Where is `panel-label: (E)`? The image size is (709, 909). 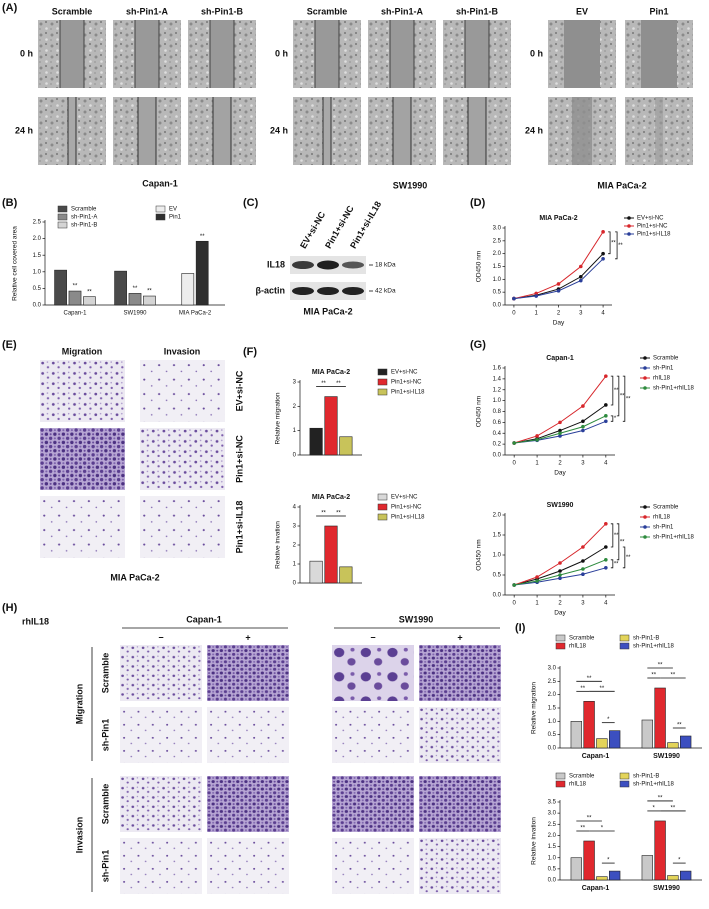 panel-label: (E) is located at coordinates (9, 345).